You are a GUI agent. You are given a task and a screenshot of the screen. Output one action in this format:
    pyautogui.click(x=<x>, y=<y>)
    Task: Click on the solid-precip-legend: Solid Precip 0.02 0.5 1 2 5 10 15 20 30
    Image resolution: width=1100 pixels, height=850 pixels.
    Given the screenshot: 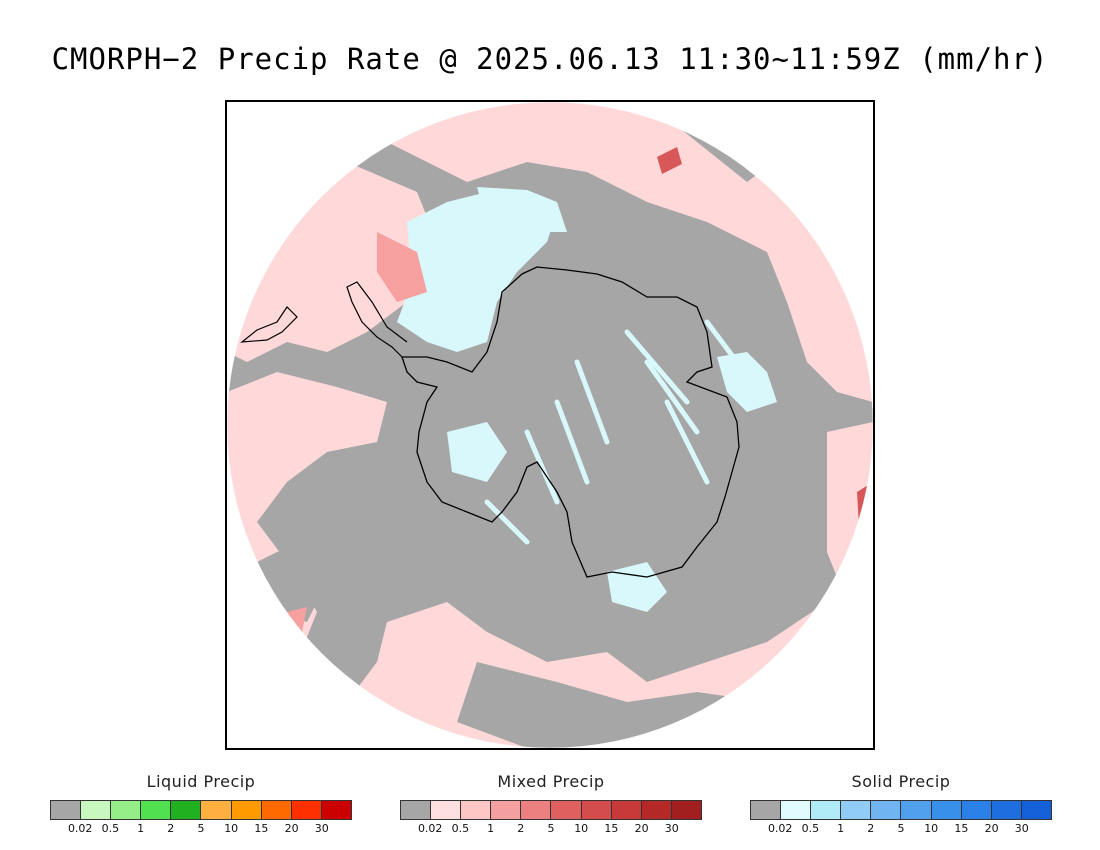 What is the action you would take?
    pyautogui.click(x=901, y=804)
    